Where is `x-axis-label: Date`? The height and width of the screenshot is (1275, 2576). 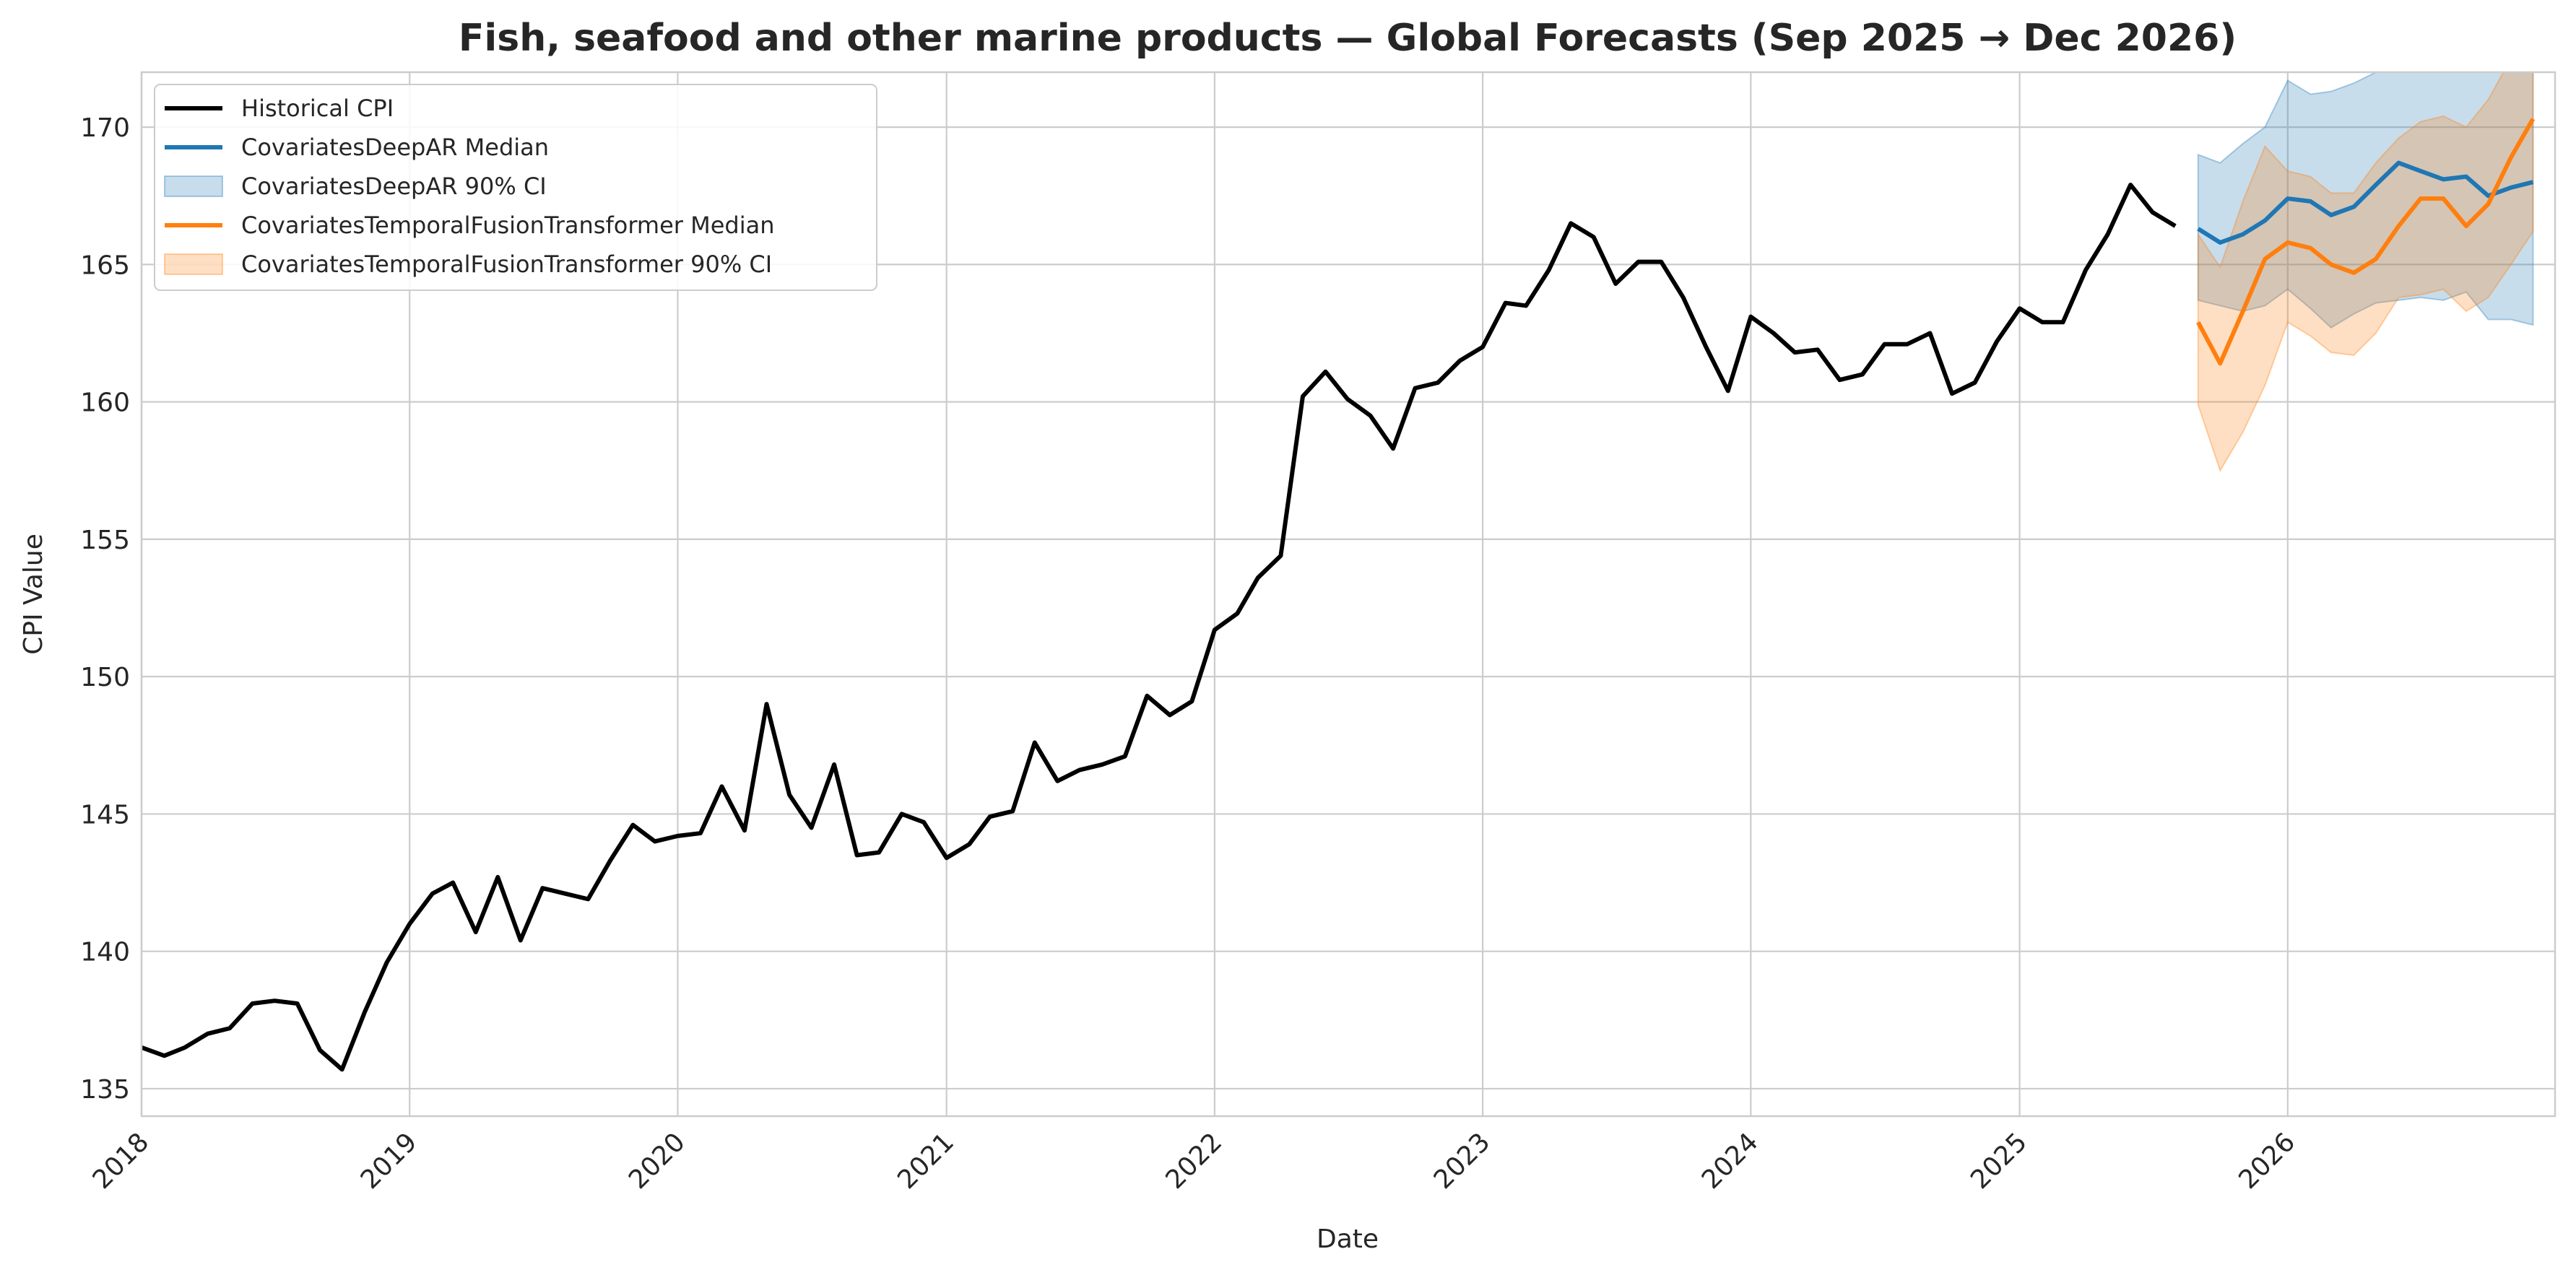
x-axis-label: Date is located at coordinates (1348, 1239).